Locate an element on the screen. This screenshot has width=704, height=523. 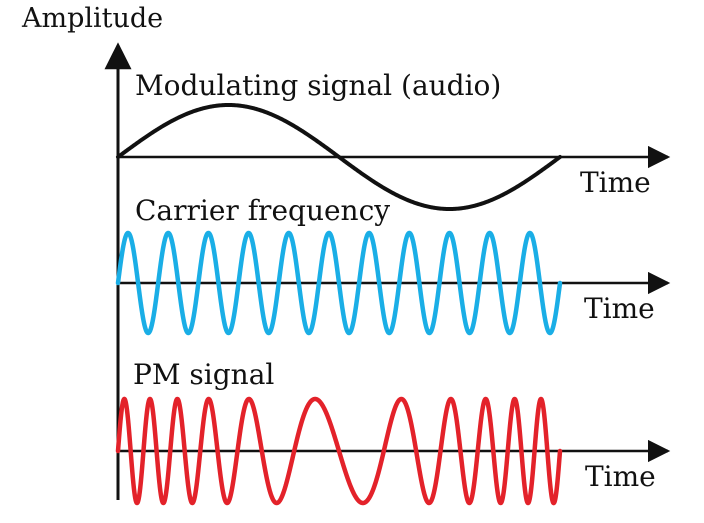
modulating-waveform is located at coordinates (339, 157).